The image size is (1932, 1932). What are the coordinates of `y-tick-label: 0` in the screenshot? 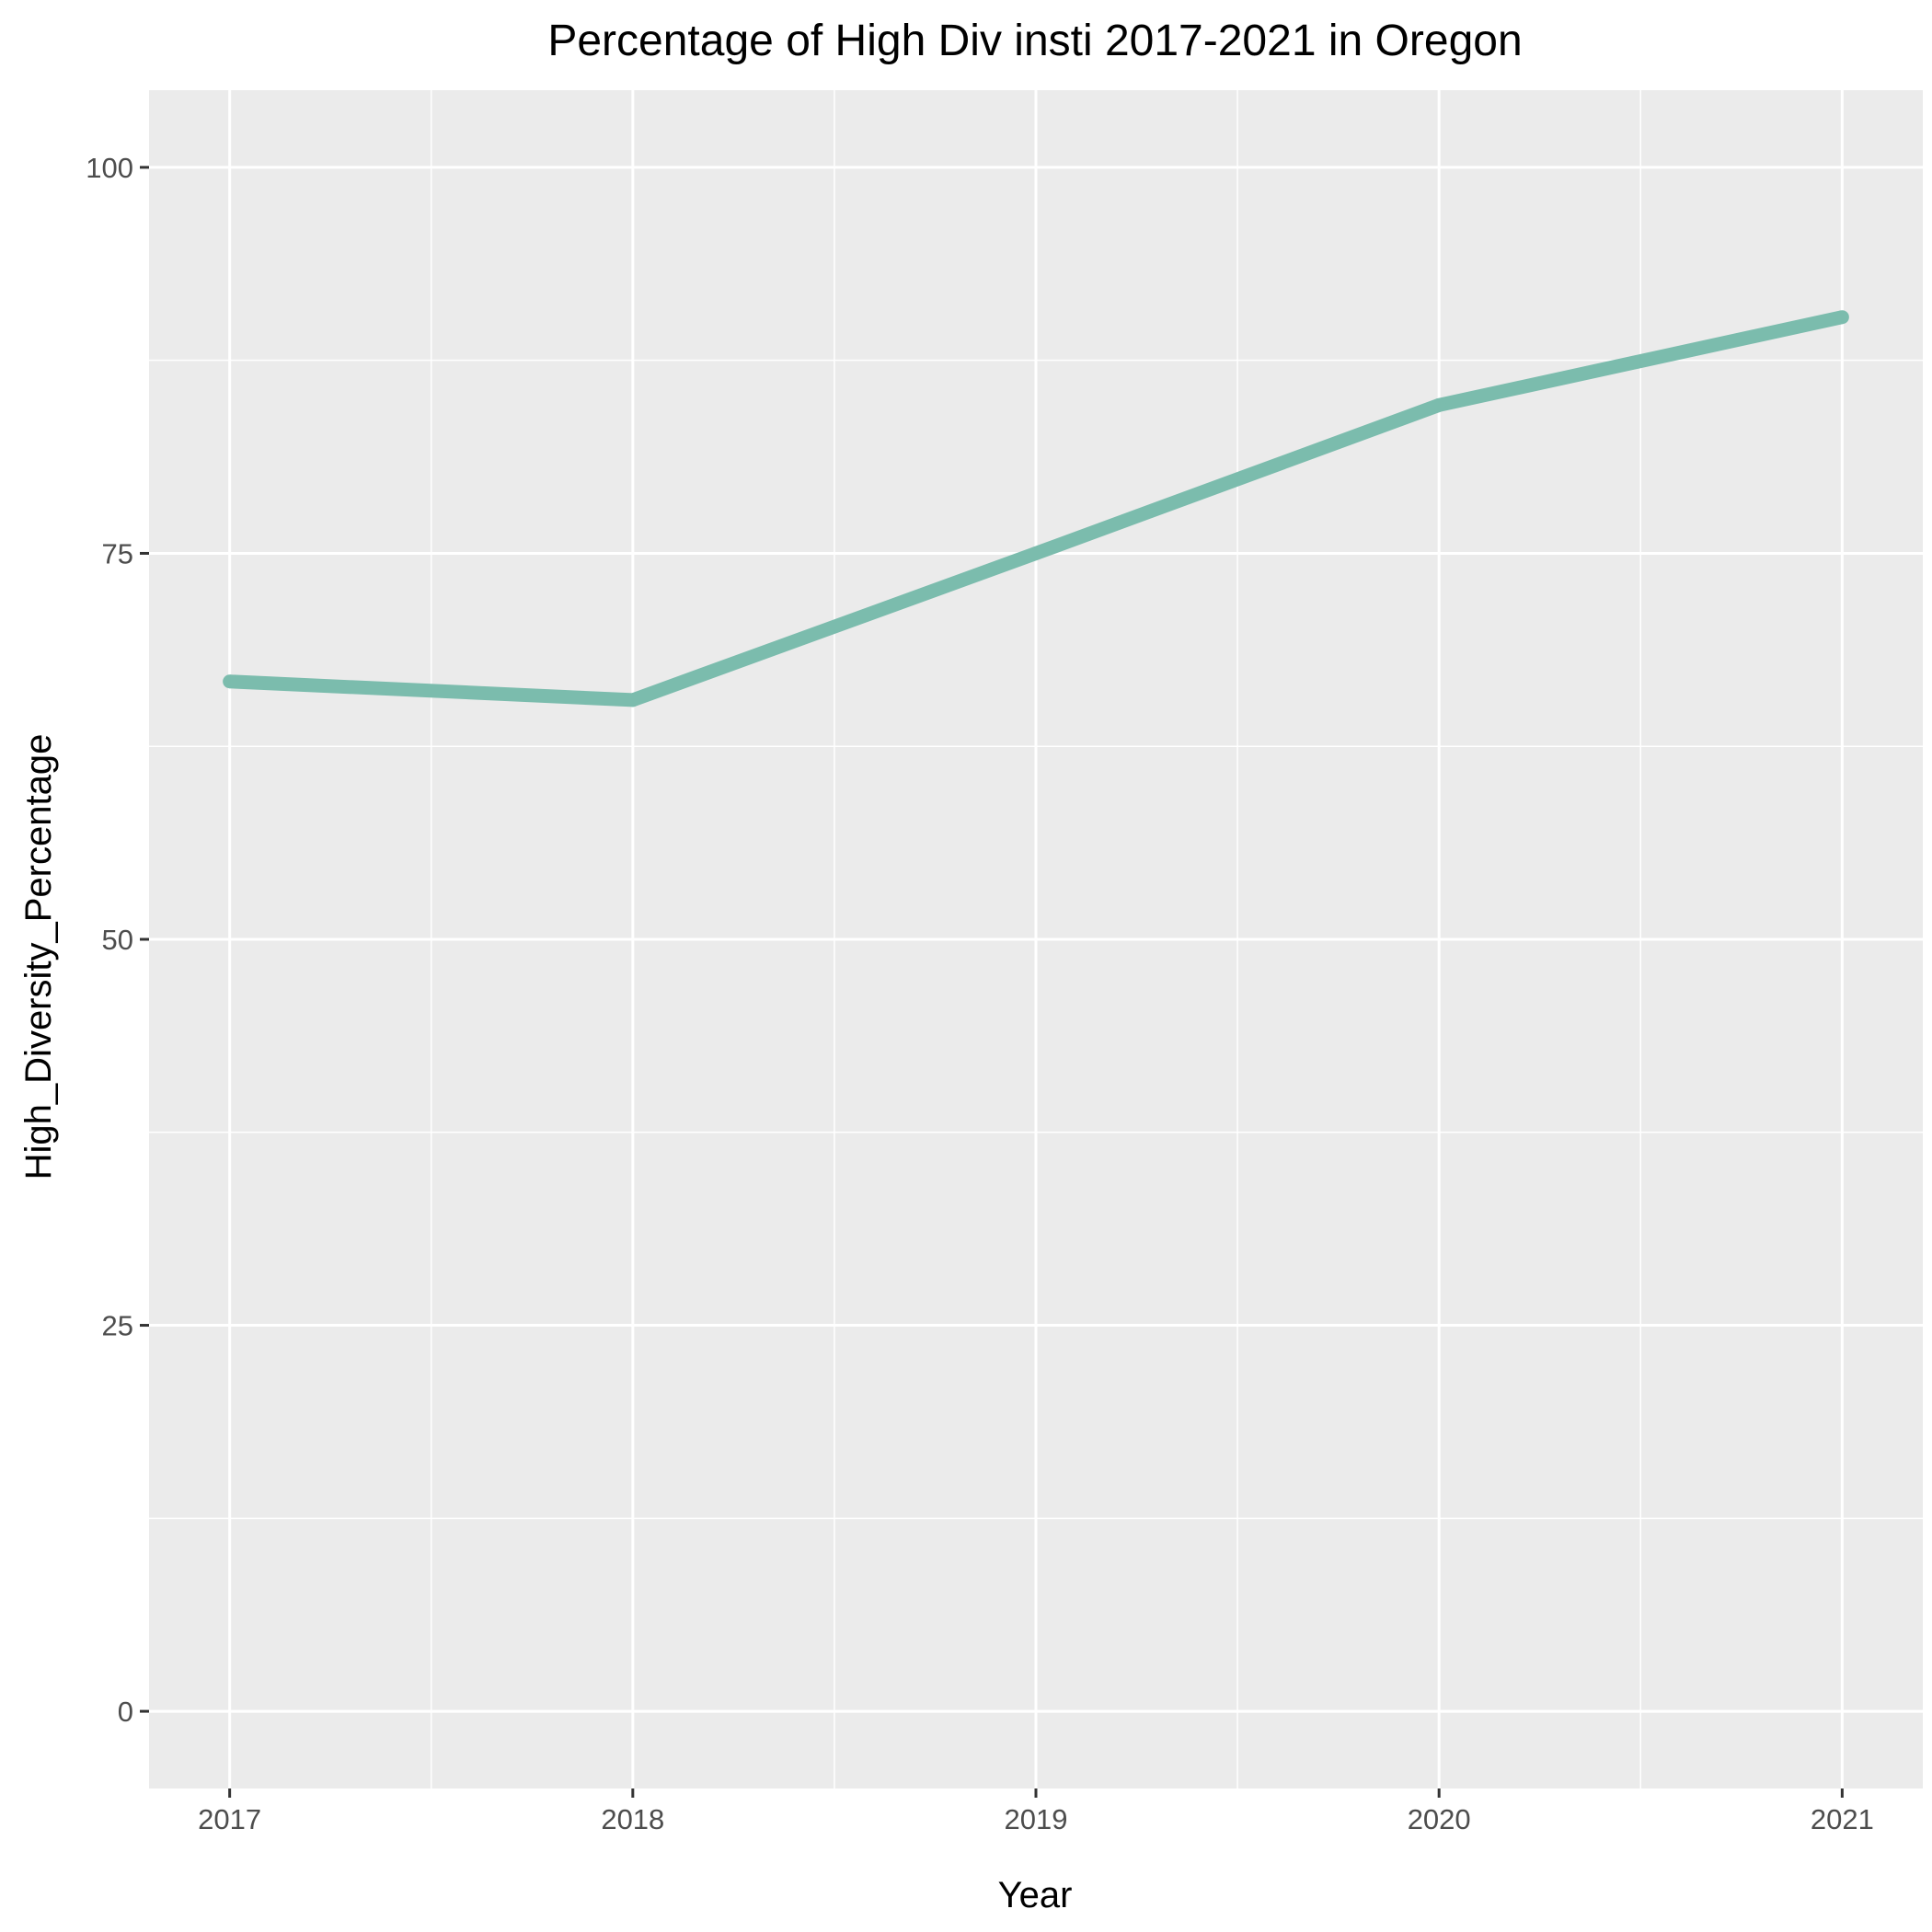 It's located at (126, 1712).